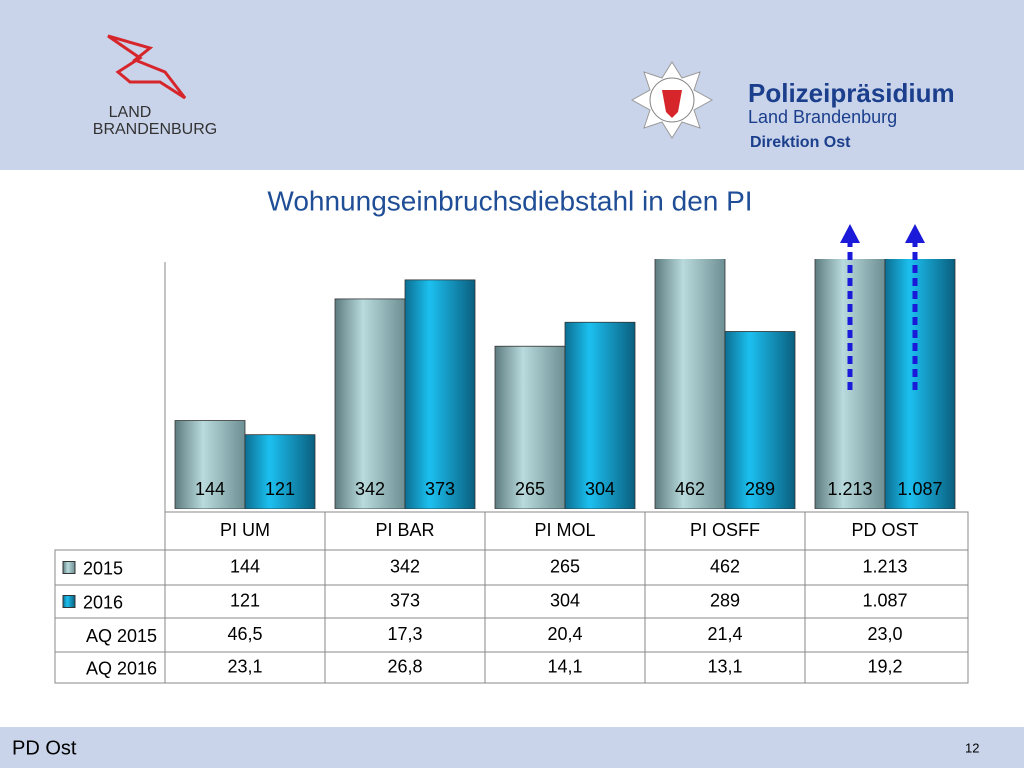 The width and height of the screenshot is (1024, 773). What do you see at coordinates (103, 568) in the screenshot?
I see `legend-label: 2015` at bounding box center [103, 568].